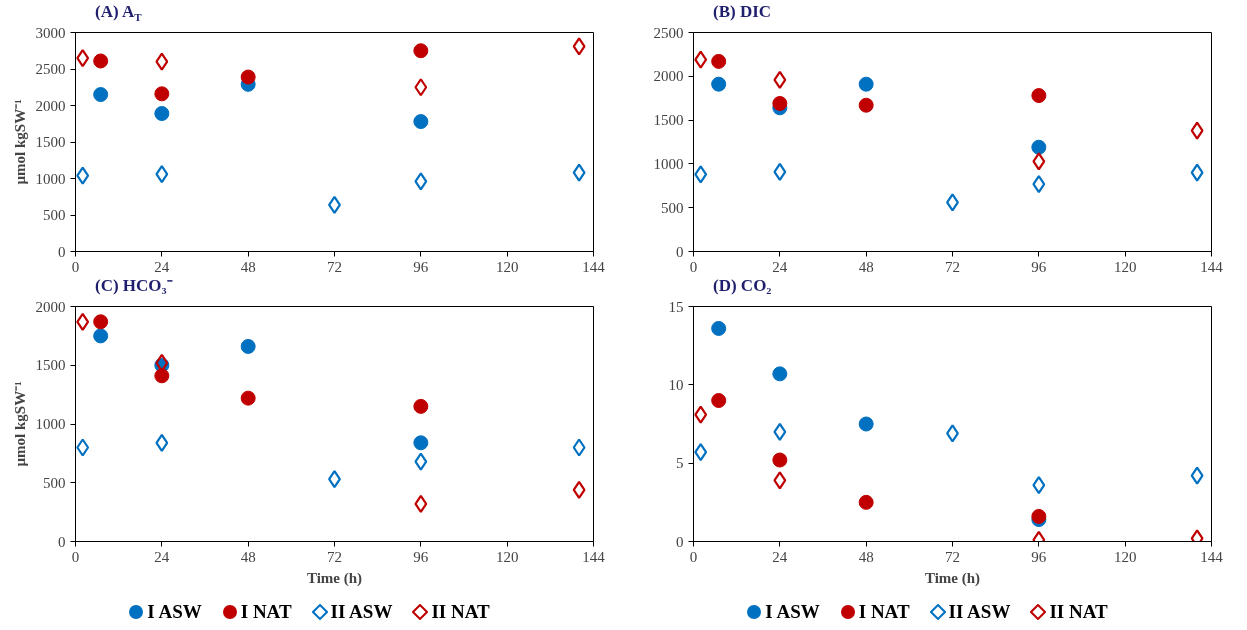 The height and width of the screenshot is (630, 1247). What do you see at coordinates (50, 32) in the screenshot?
I see `y-tick-label: 3000` at bounding box center [50, 32].